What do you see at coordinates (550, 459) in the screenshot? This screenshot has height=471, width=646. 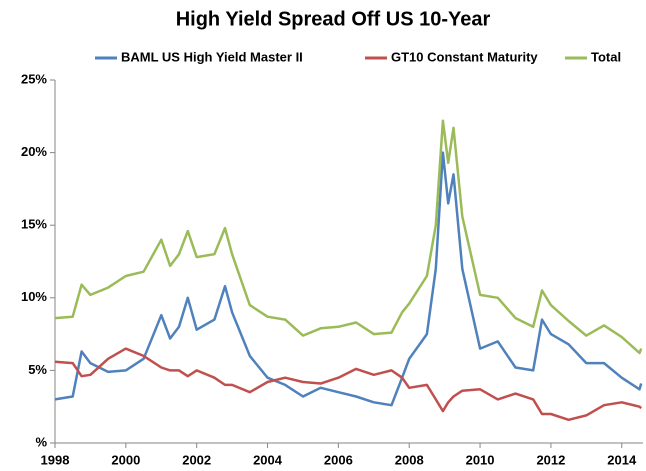 I see `x-tick-label: 2012` at bounding box center [550, 459].